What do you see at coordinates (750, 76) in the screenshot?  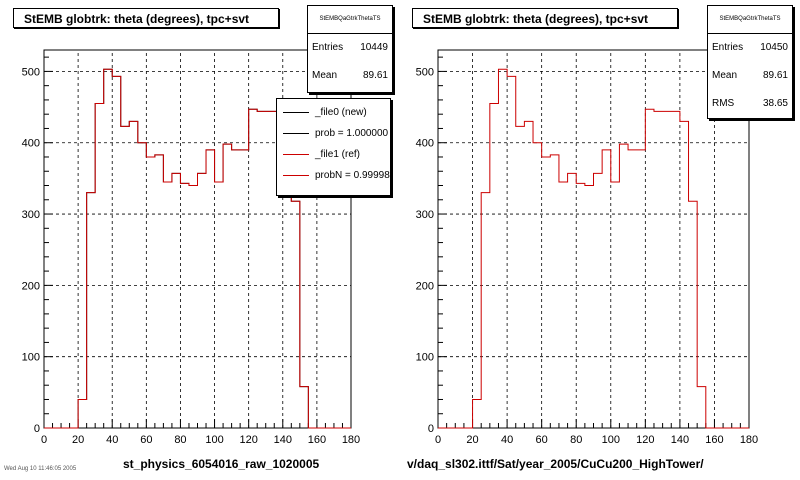 I see `right-stats-mean: Mean 89.61` at bounding box center [750, 76].